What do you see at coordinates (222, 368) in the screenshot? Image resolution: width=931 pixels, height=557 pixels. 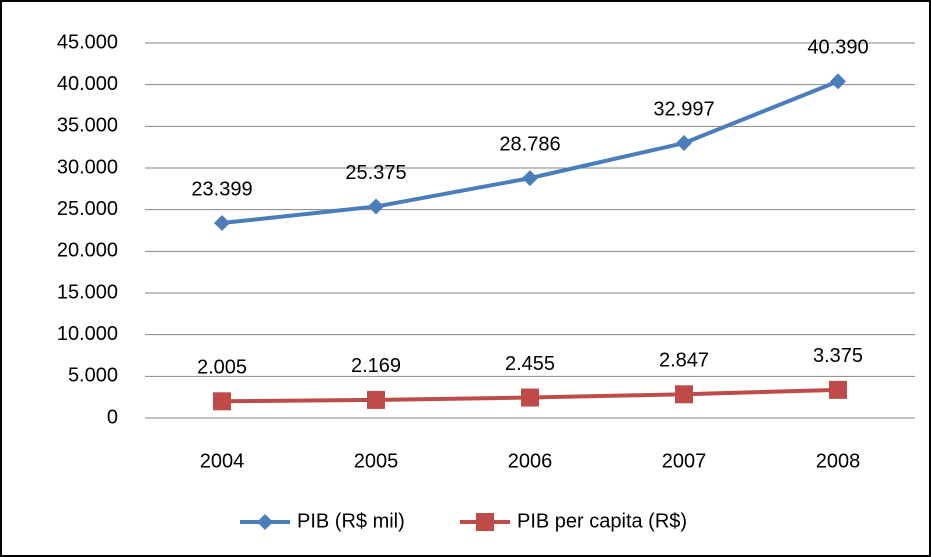 I see `data-label: 2.005` at bounding box center [222, 368].